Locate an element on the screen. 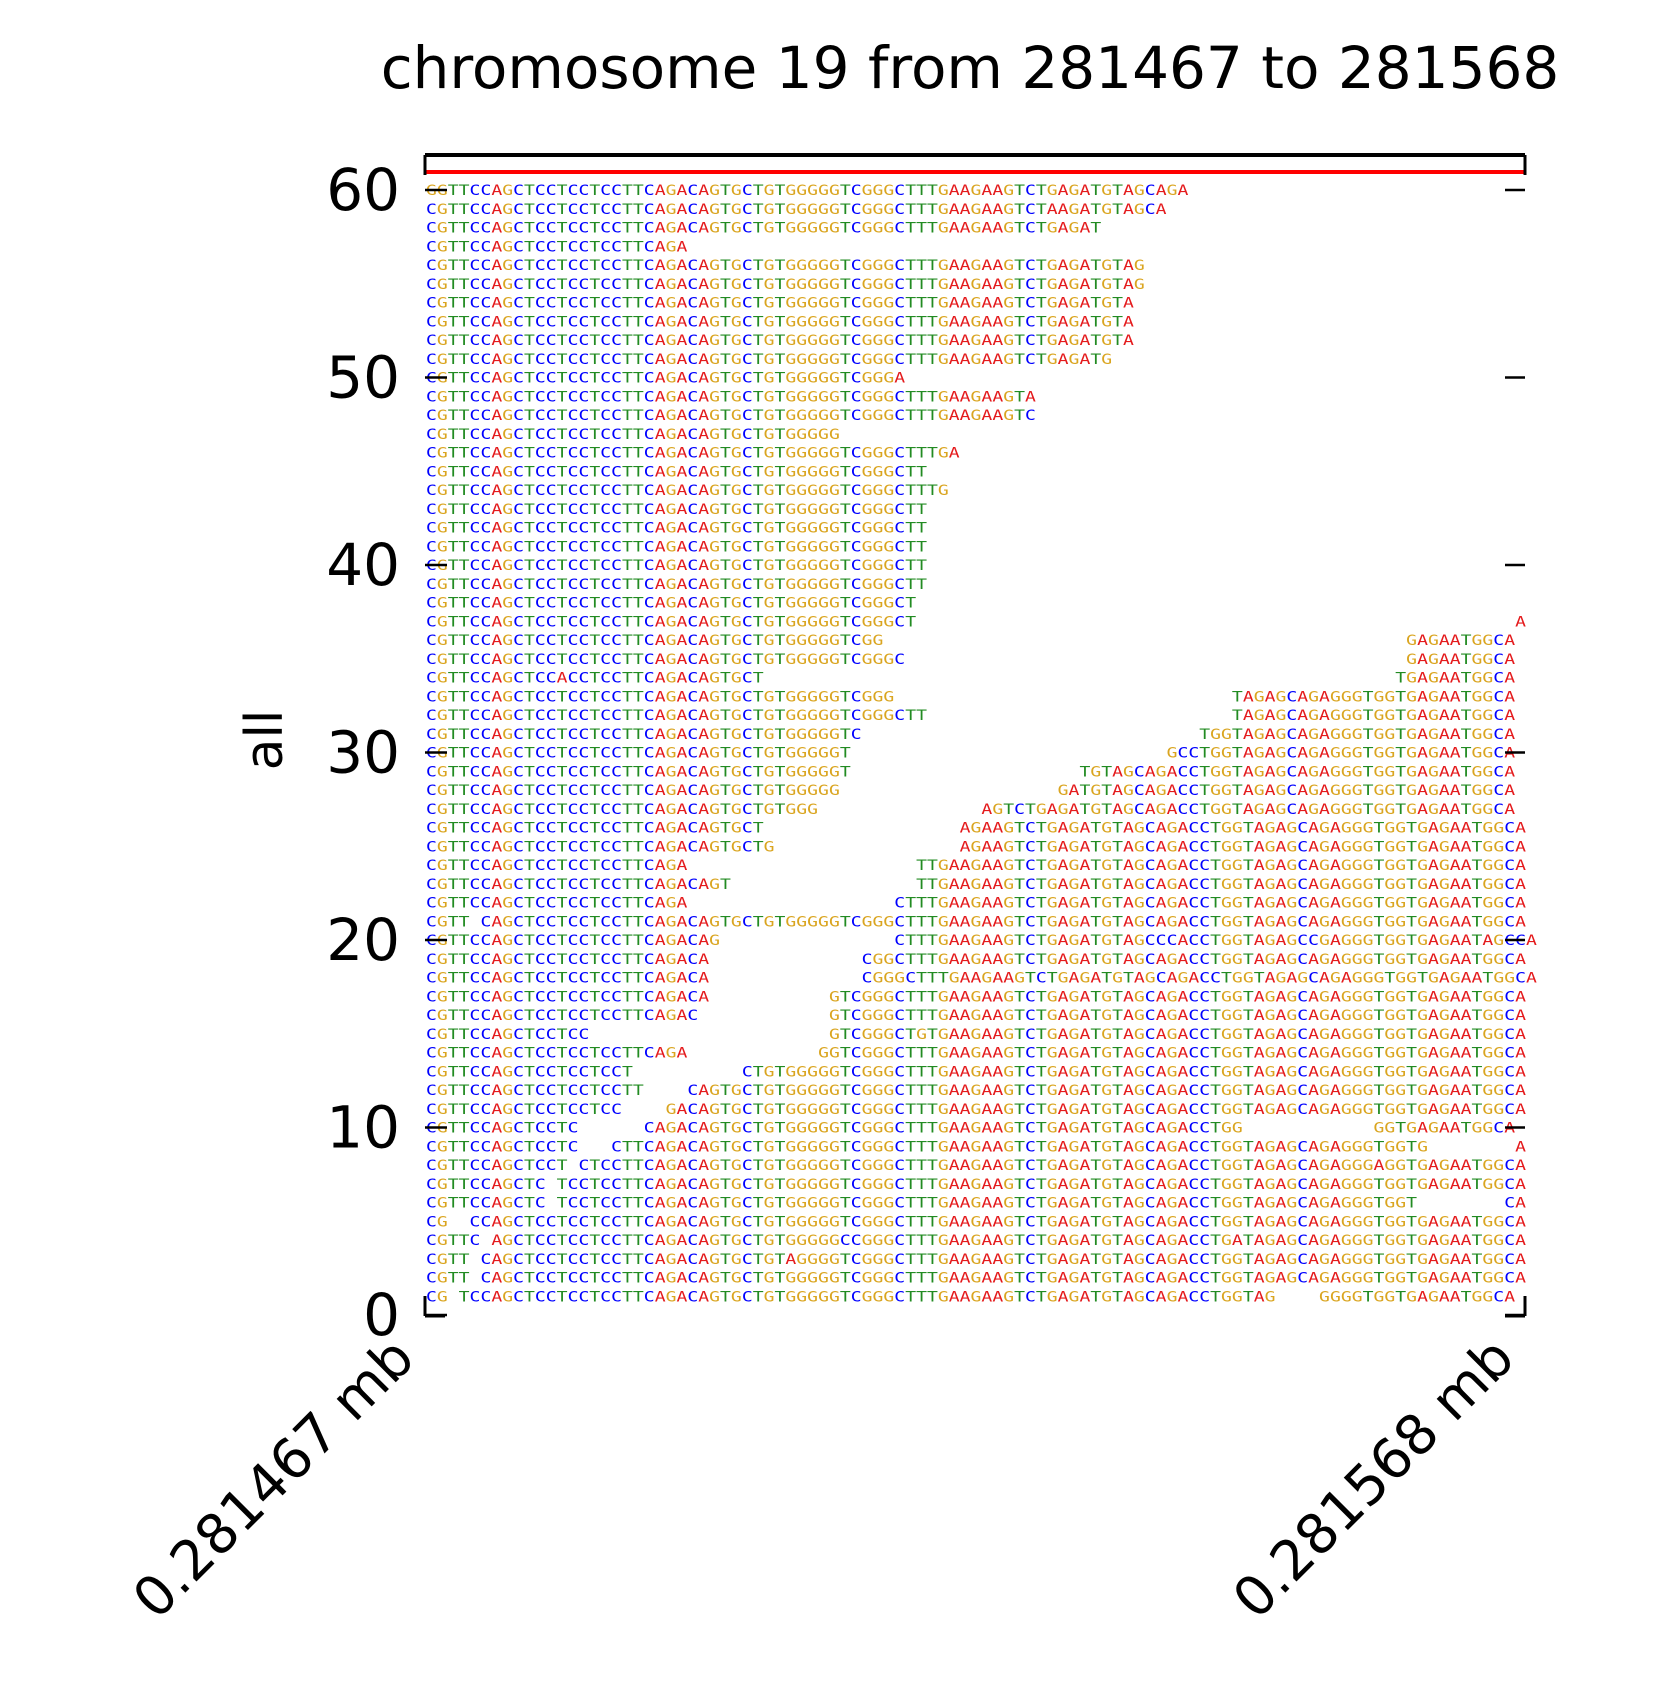  coverage-track is located at coordinates (975, 172).